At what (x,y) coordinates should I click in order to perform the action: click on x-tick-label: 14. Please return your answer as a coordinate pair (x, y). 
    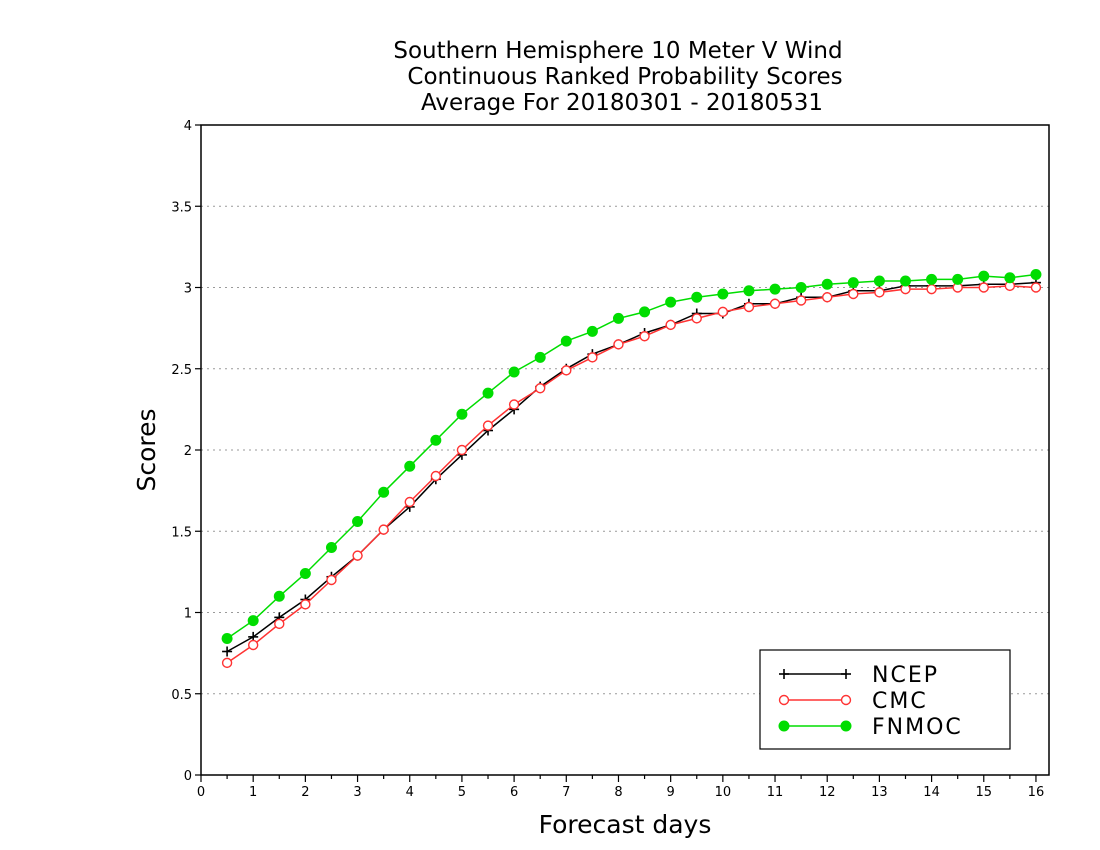
    Looking at the image, I should click on (931, 792).